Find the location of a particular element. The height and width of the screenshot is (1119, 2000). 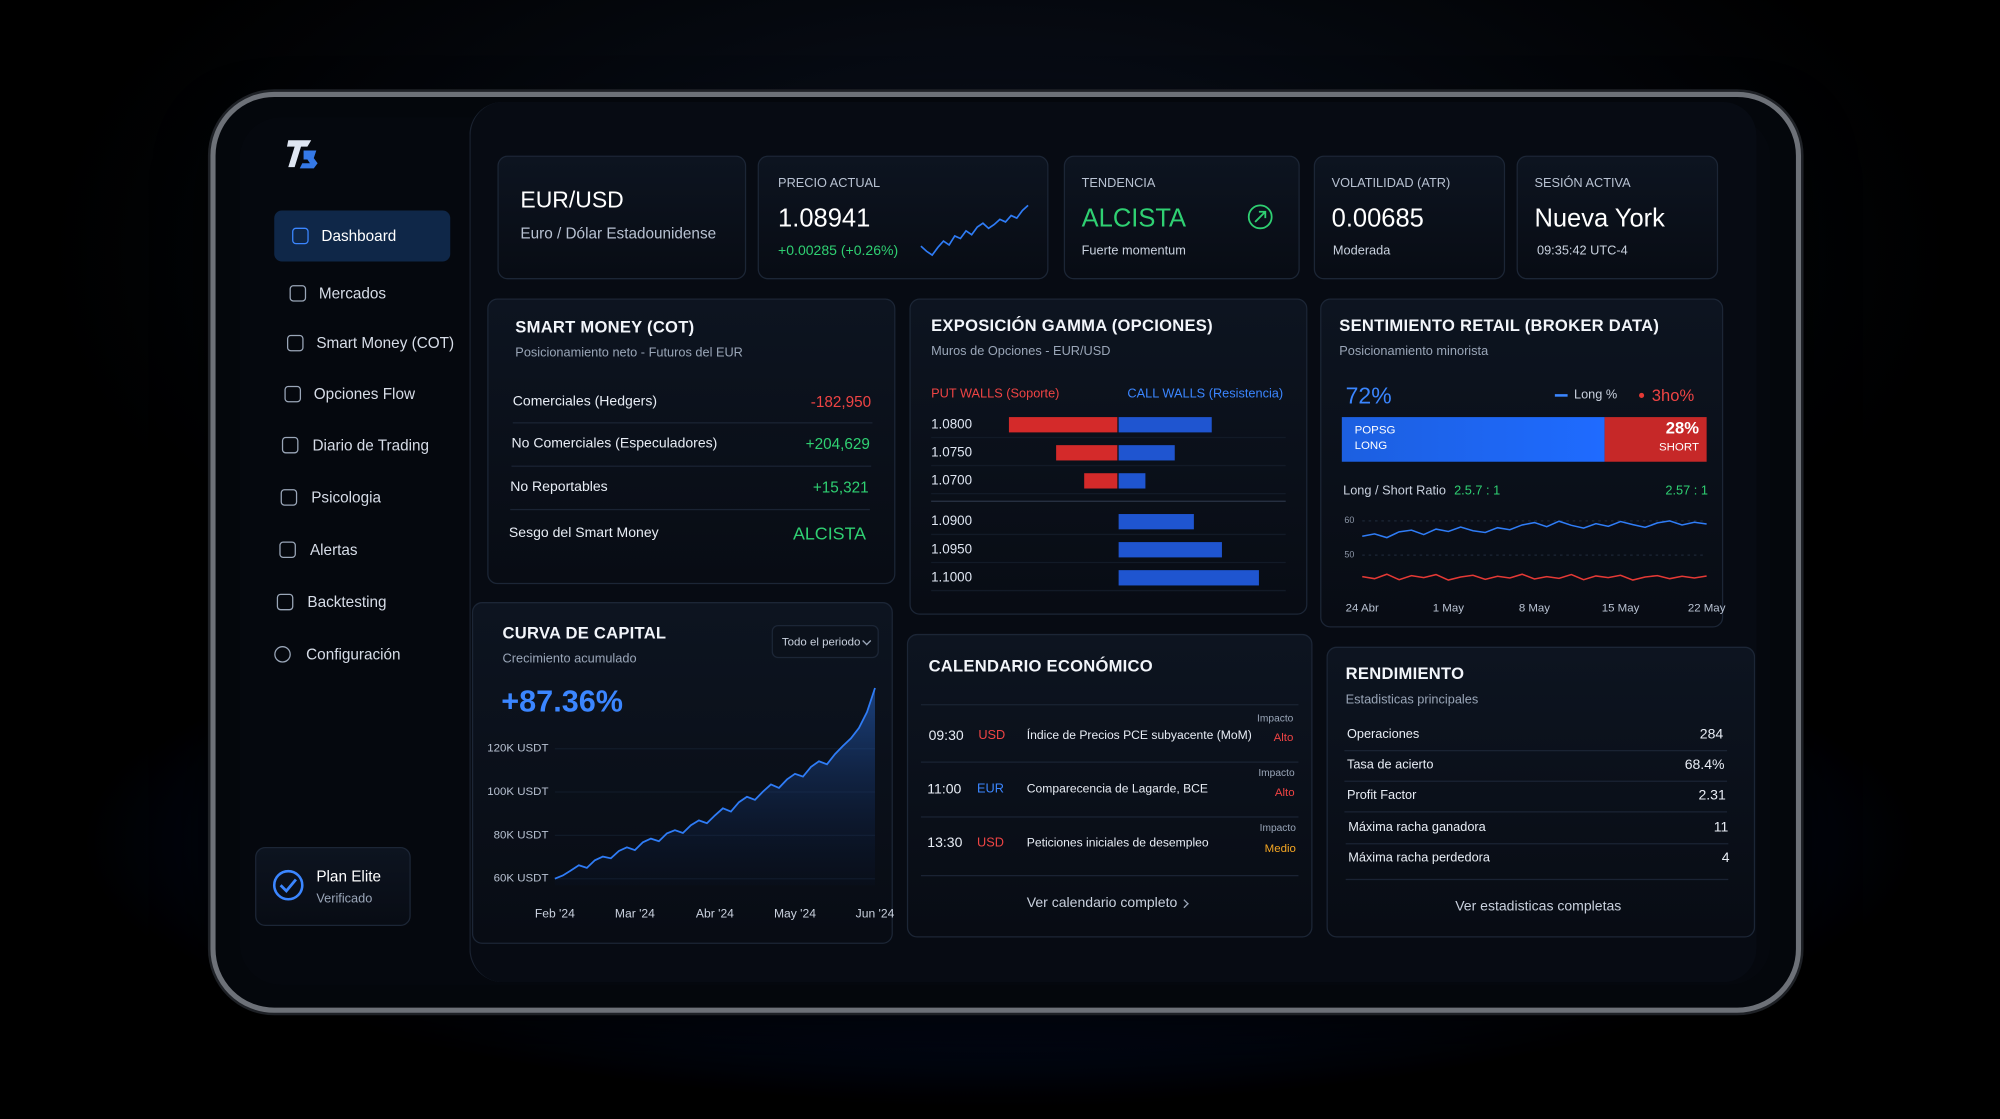

long-bar is located at coordinates (1473, 439).